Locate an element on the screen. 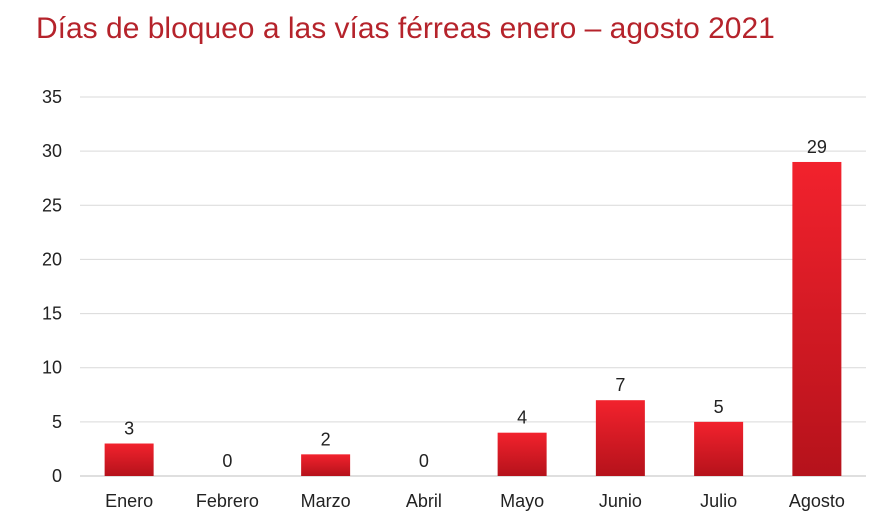  bar-julio is located at coordinates (719, 448).